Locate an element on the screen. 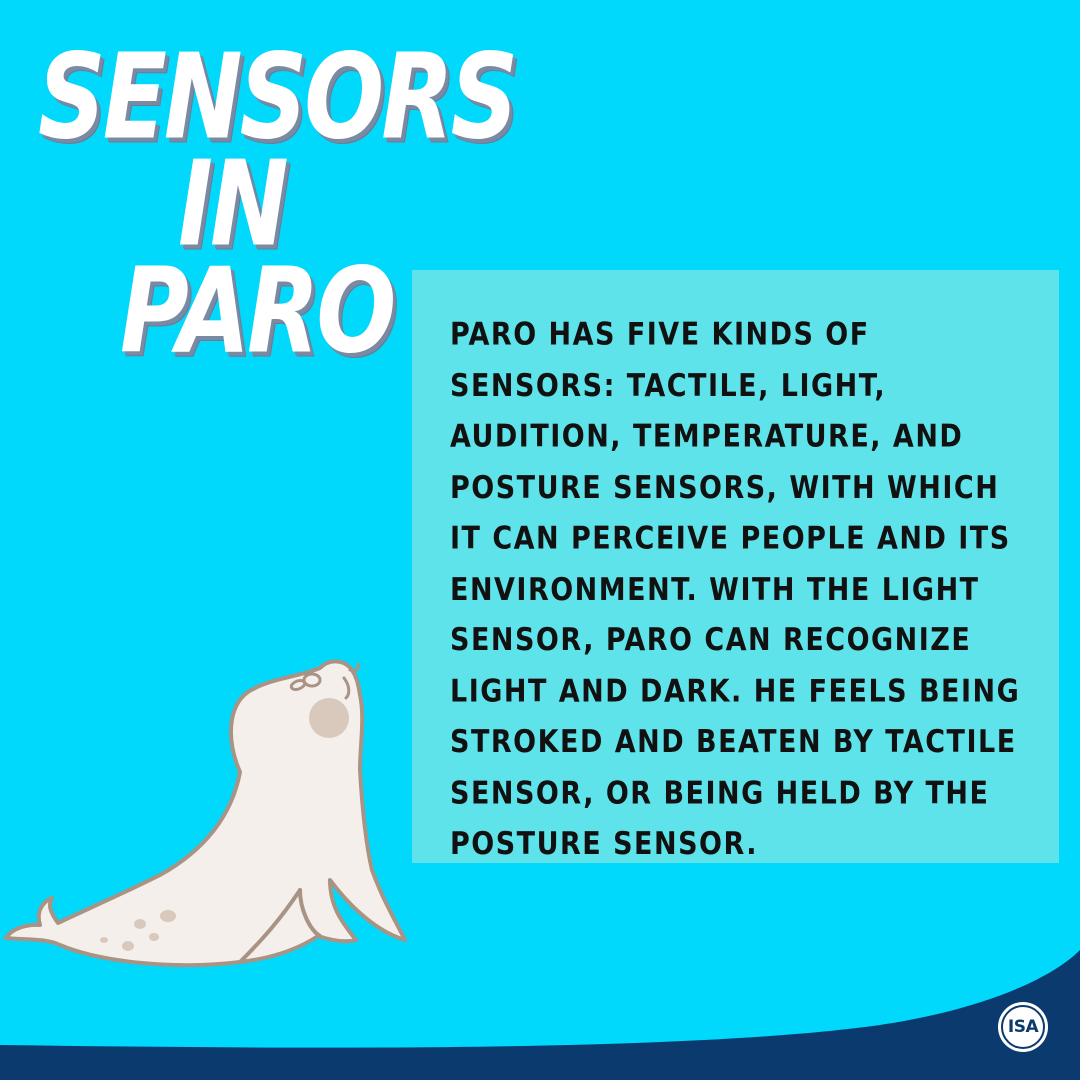 This screenshot has width=1080, height=1080. isa-logo-icon is located at coordinates (1023, 1027).